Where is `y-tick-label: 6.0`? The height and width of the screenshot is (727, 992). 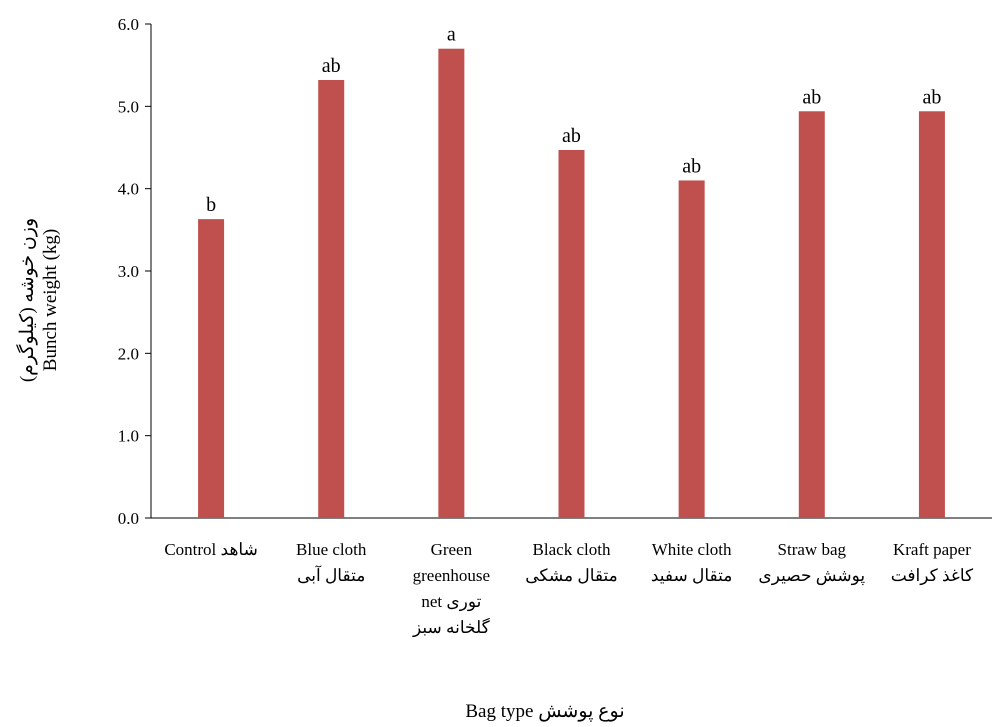 y-tick-label: 6.0 is located at coordinates (128, 24).